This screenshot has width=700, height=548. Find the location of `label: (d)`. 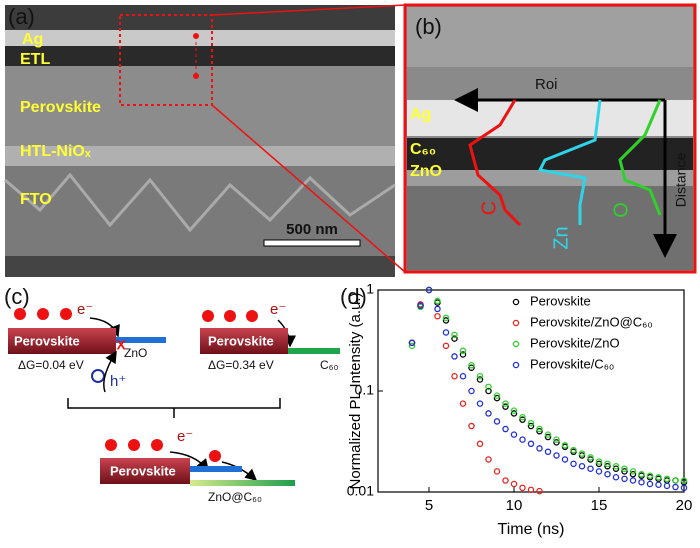

label: (d) is located at coordinates (353, 296).